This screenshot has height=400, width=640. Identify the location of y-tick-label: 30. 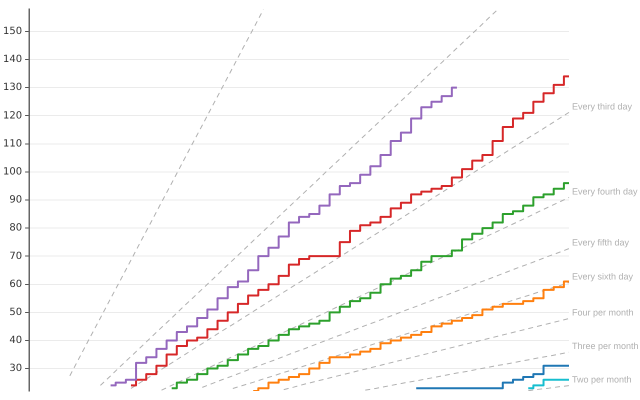
(15, 368).